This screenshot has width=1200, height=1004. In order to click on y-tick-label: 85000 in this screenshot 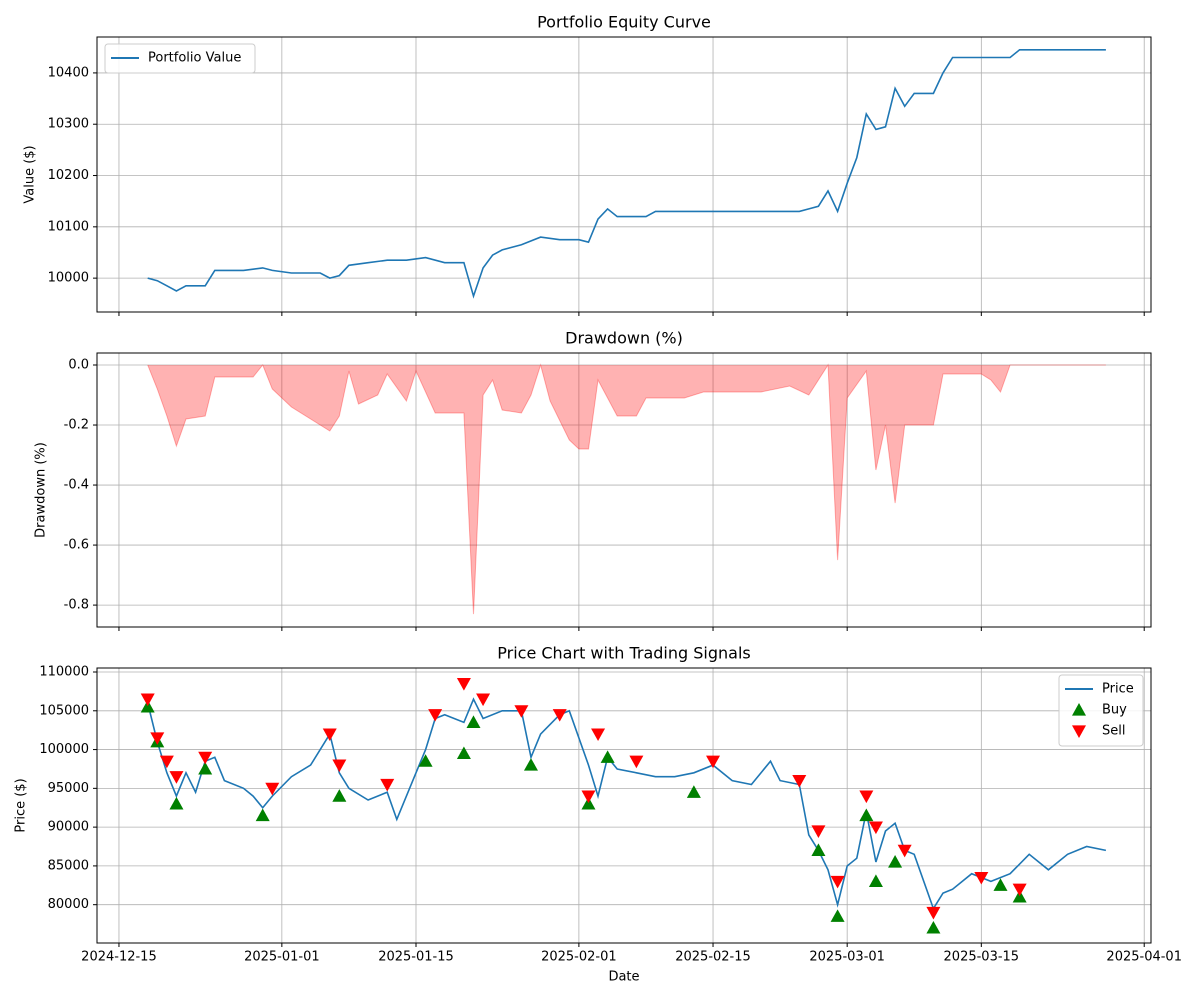, I will do `click(68, 865)`.